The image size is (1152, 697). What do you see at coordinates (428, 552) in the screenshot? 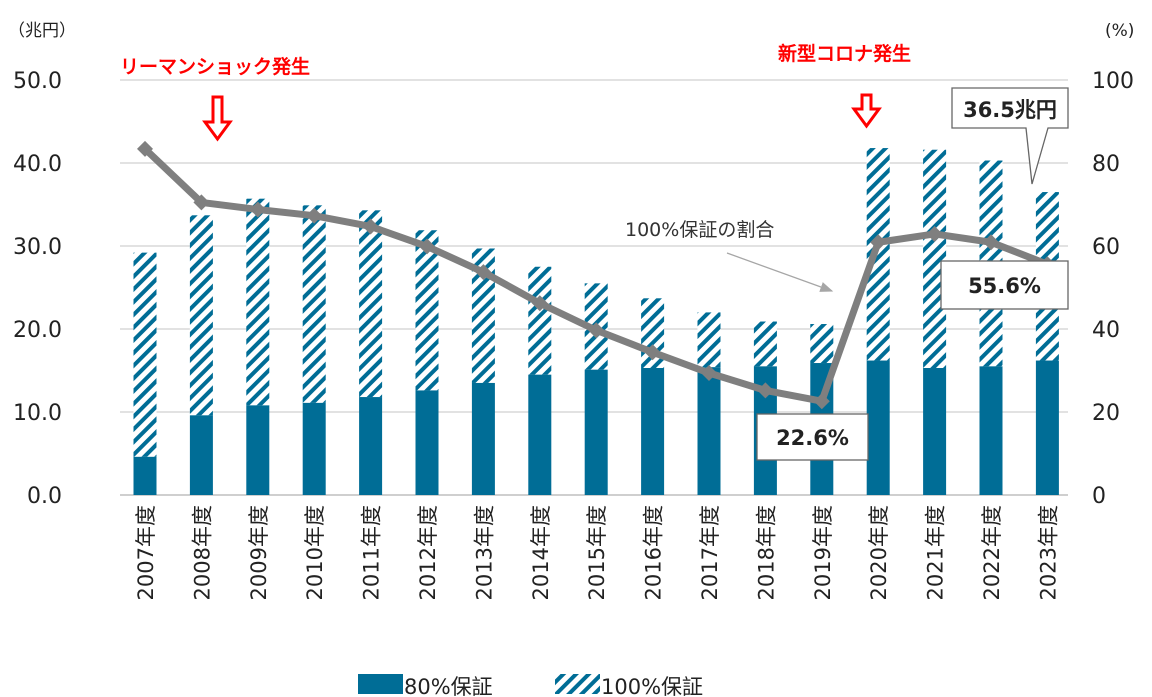
I see `x-tick-label: 2012年度` at bounding box center [428, 552].